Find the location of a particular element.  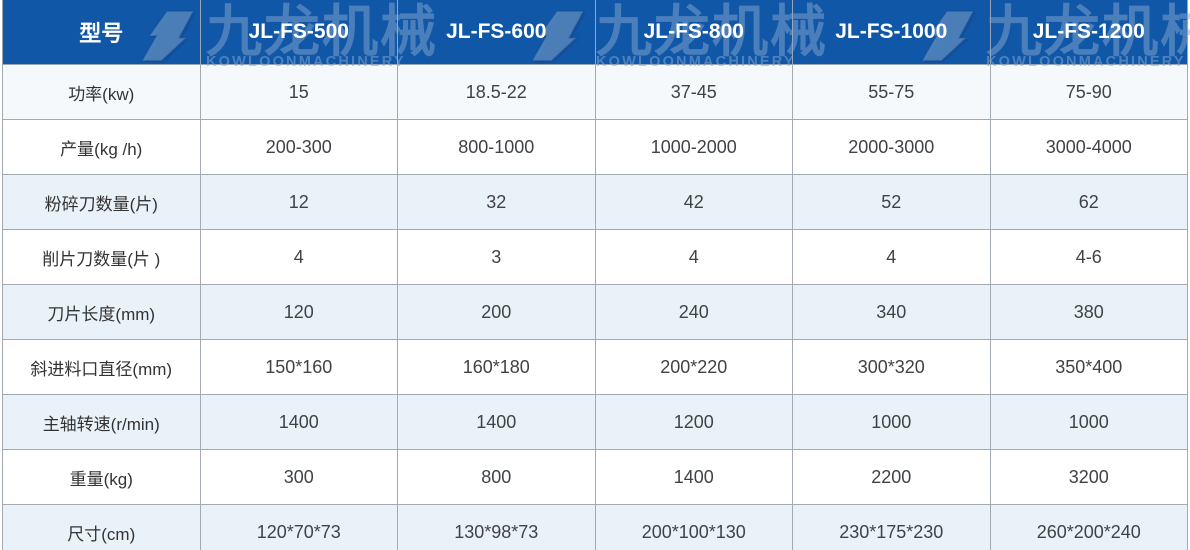

header-label: JL-FS-600 is located at coordinates (496, 31).